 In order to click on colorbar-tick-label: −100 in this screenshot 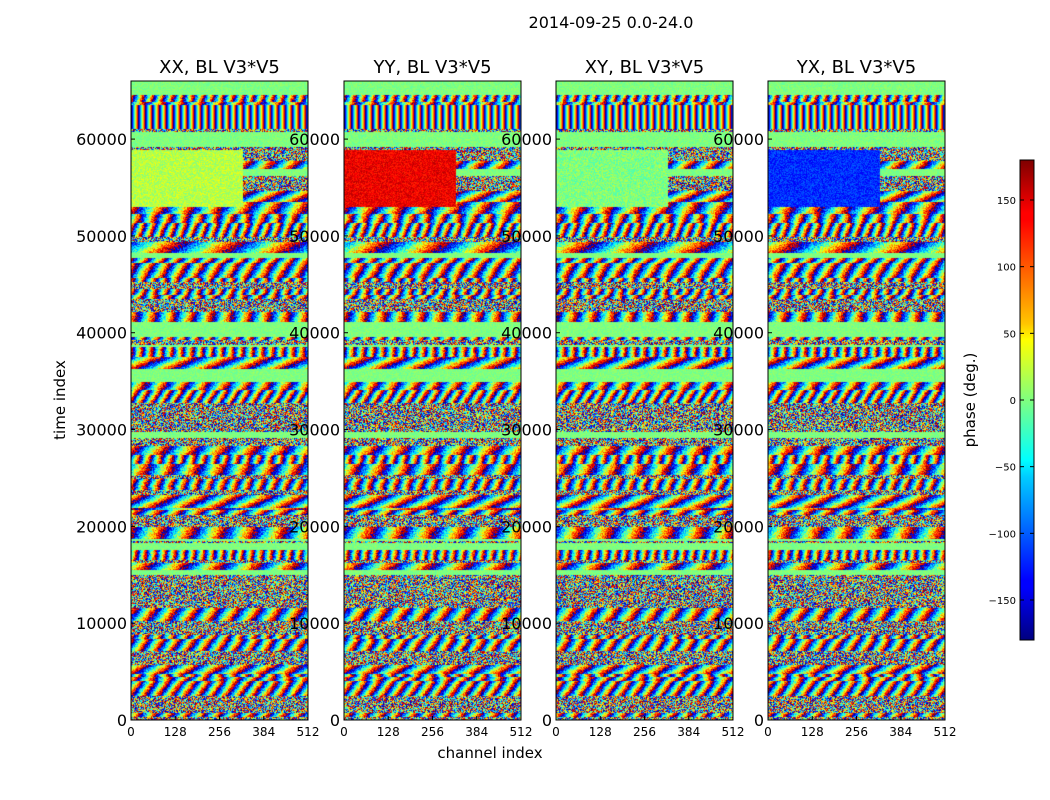, I will do `click(1002, 534)`.